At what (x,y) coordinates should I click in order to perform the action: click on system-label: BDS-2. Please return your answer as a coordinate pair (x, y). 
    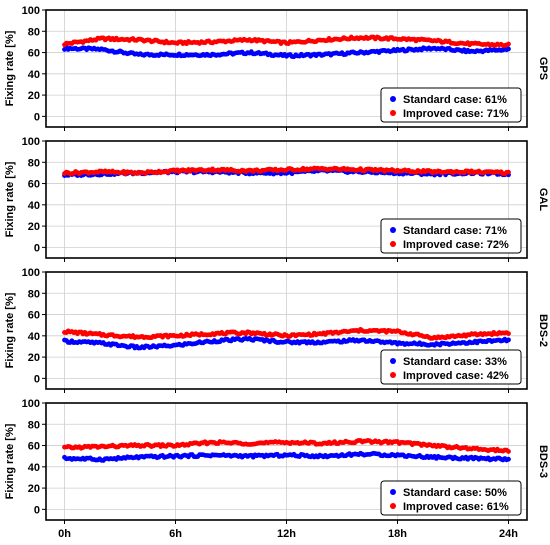
    Looking at the image, I should click on (543, 330).